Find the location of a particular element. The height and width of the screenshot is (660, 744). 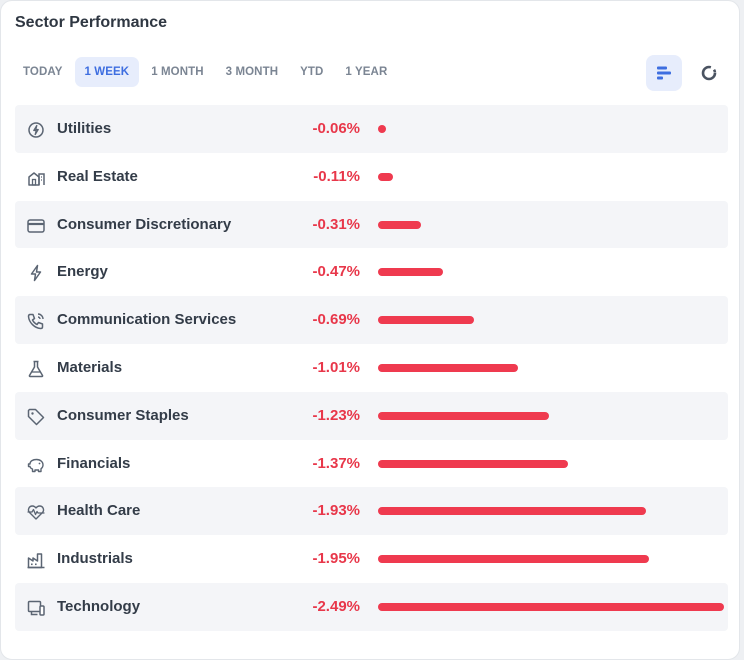

health-care-icon is located at coordinates (36, 512).